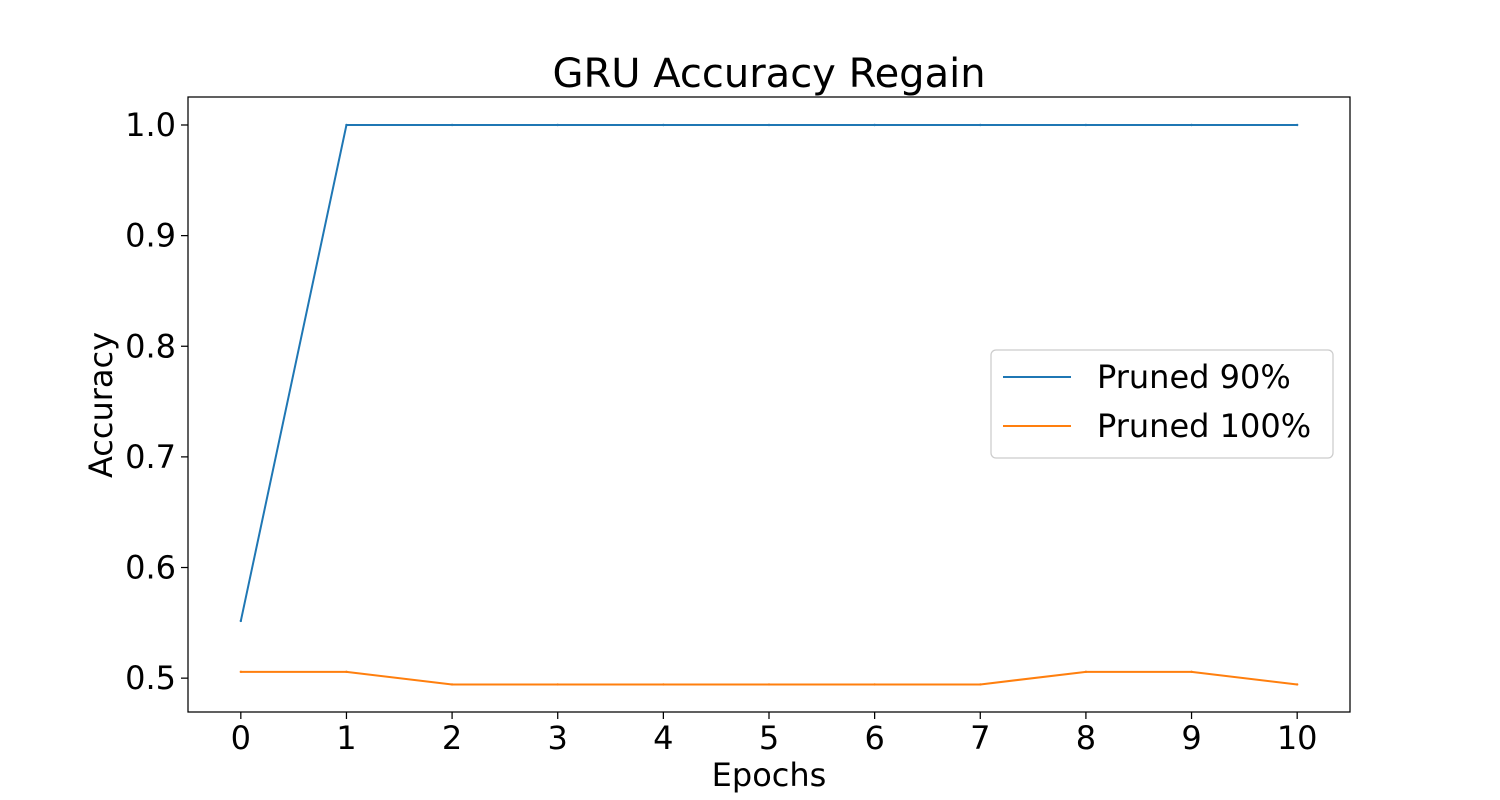 The width and height of the screenshot is (1500, 800). What do you see at coordinates (769, 775) in the screenshot?
I see `x-axis-label: Epochs` at bounding box center [769, 775].